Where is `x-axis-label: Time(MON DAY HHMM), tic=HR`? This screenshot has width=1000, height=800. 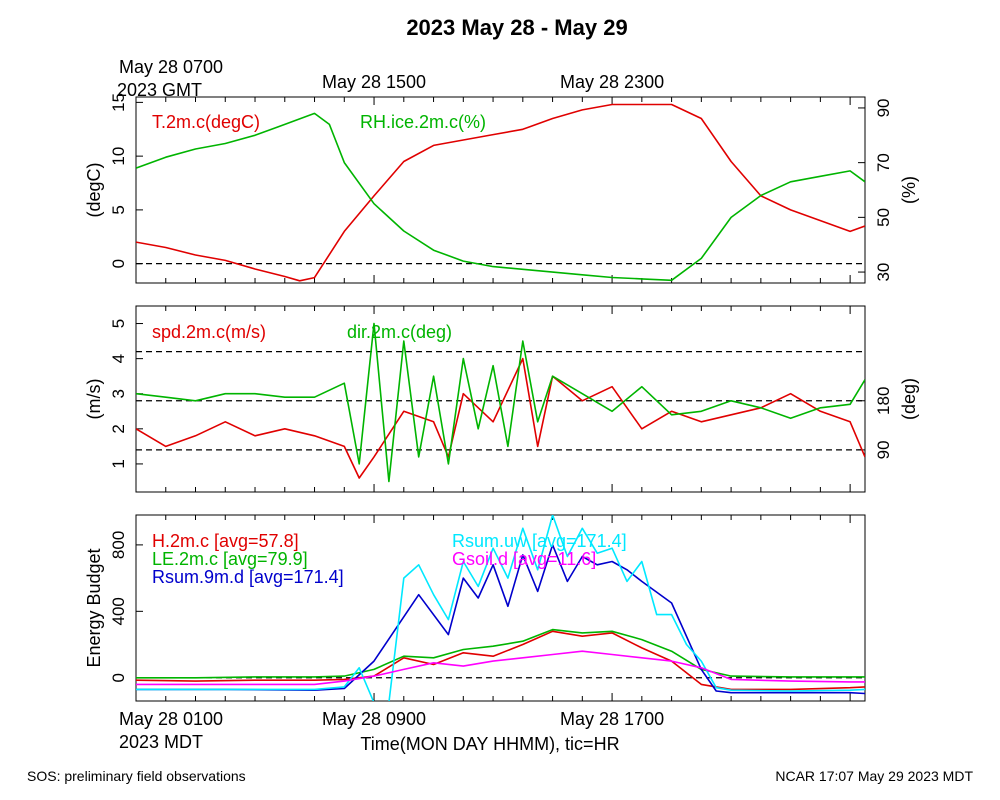
x-axis-label: Time(MON DAY HHMM), tic=HR is located at coordinates (489, 744).